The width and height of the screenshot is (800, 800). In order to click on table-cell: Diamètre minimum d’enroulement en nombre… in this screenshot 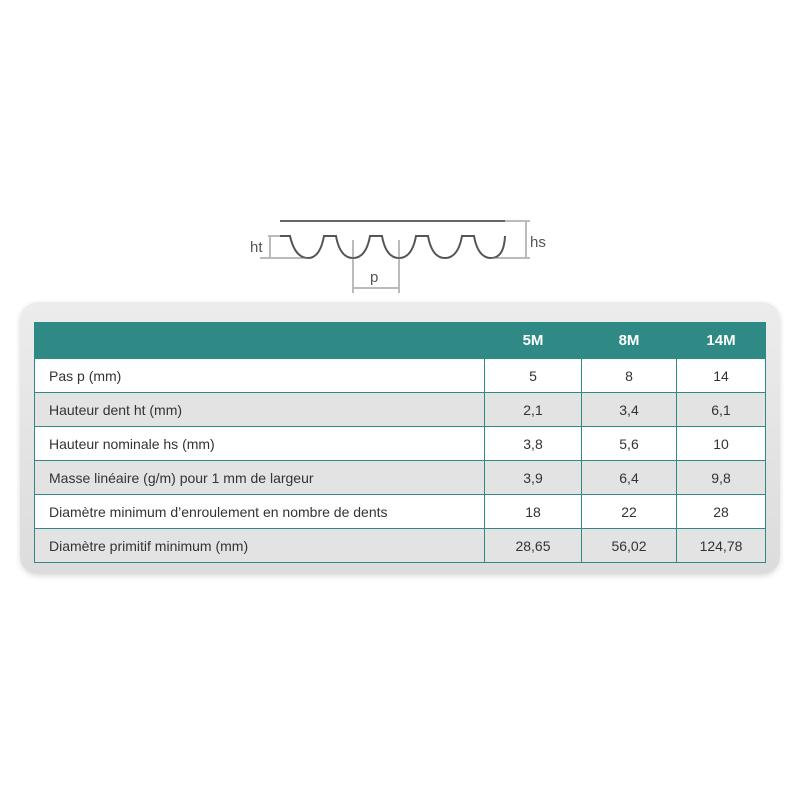, I will do `click(259, 511)`.